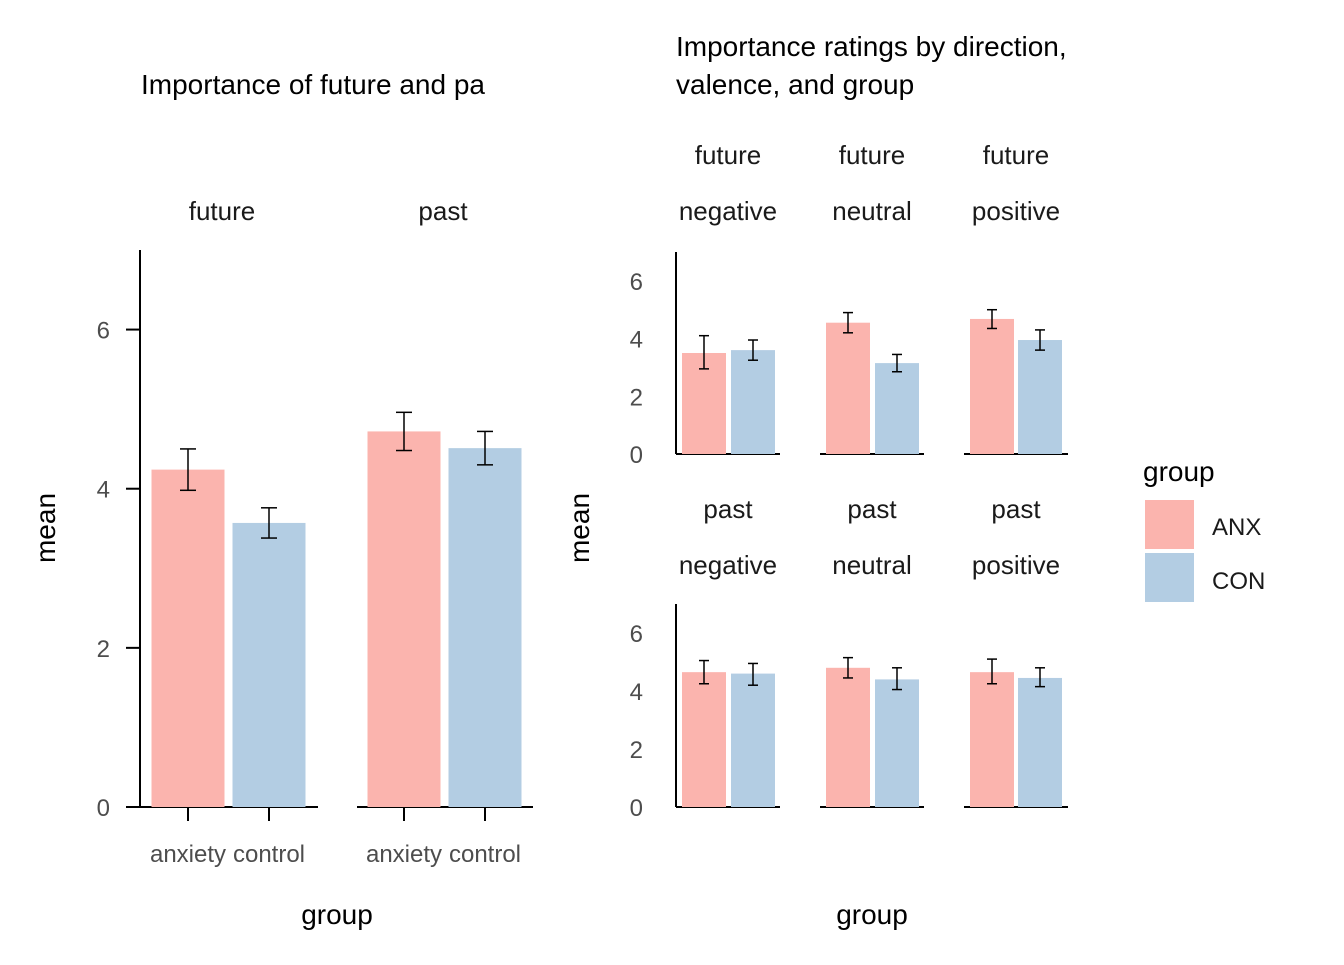  I want to click on right-chart-title-line1: Importance ratings by direction,, so click(871, 46).